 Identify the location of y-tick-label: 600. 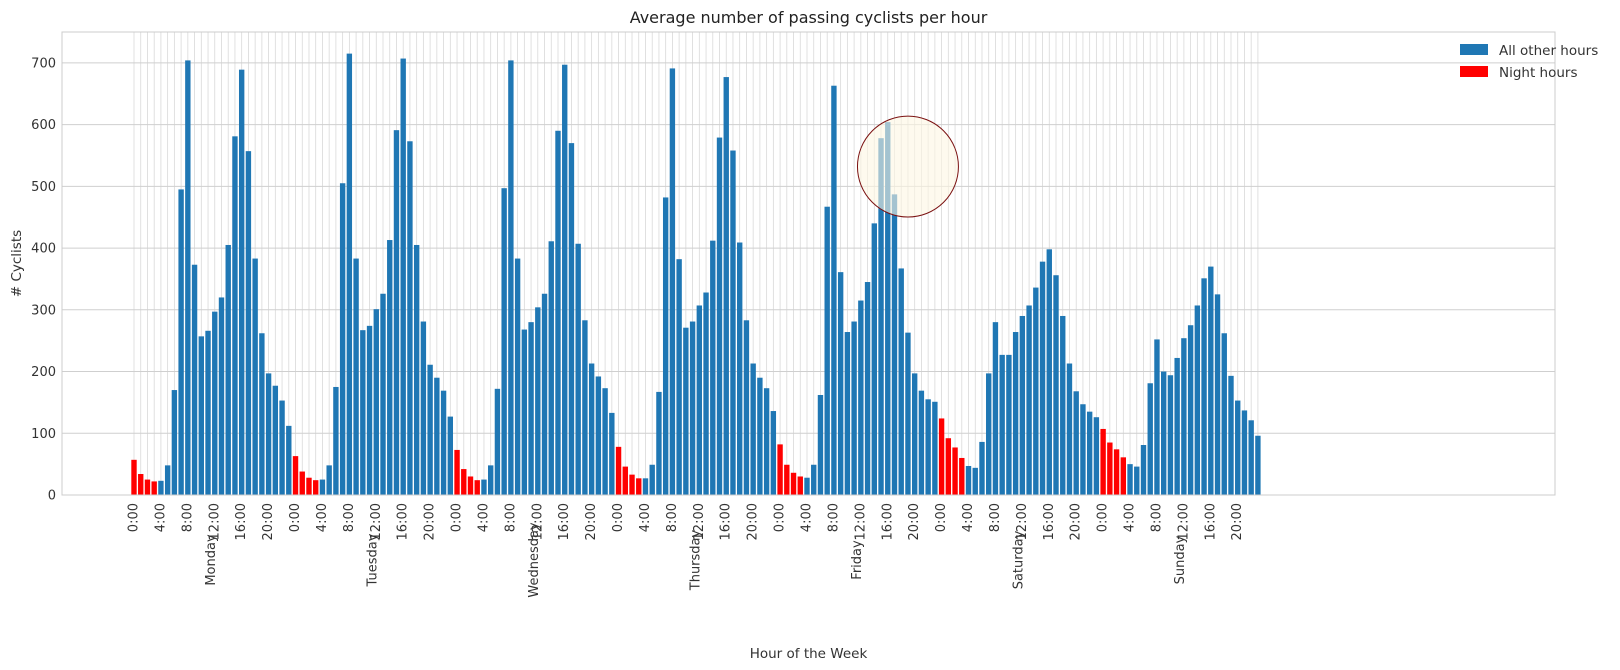
(43, 125).